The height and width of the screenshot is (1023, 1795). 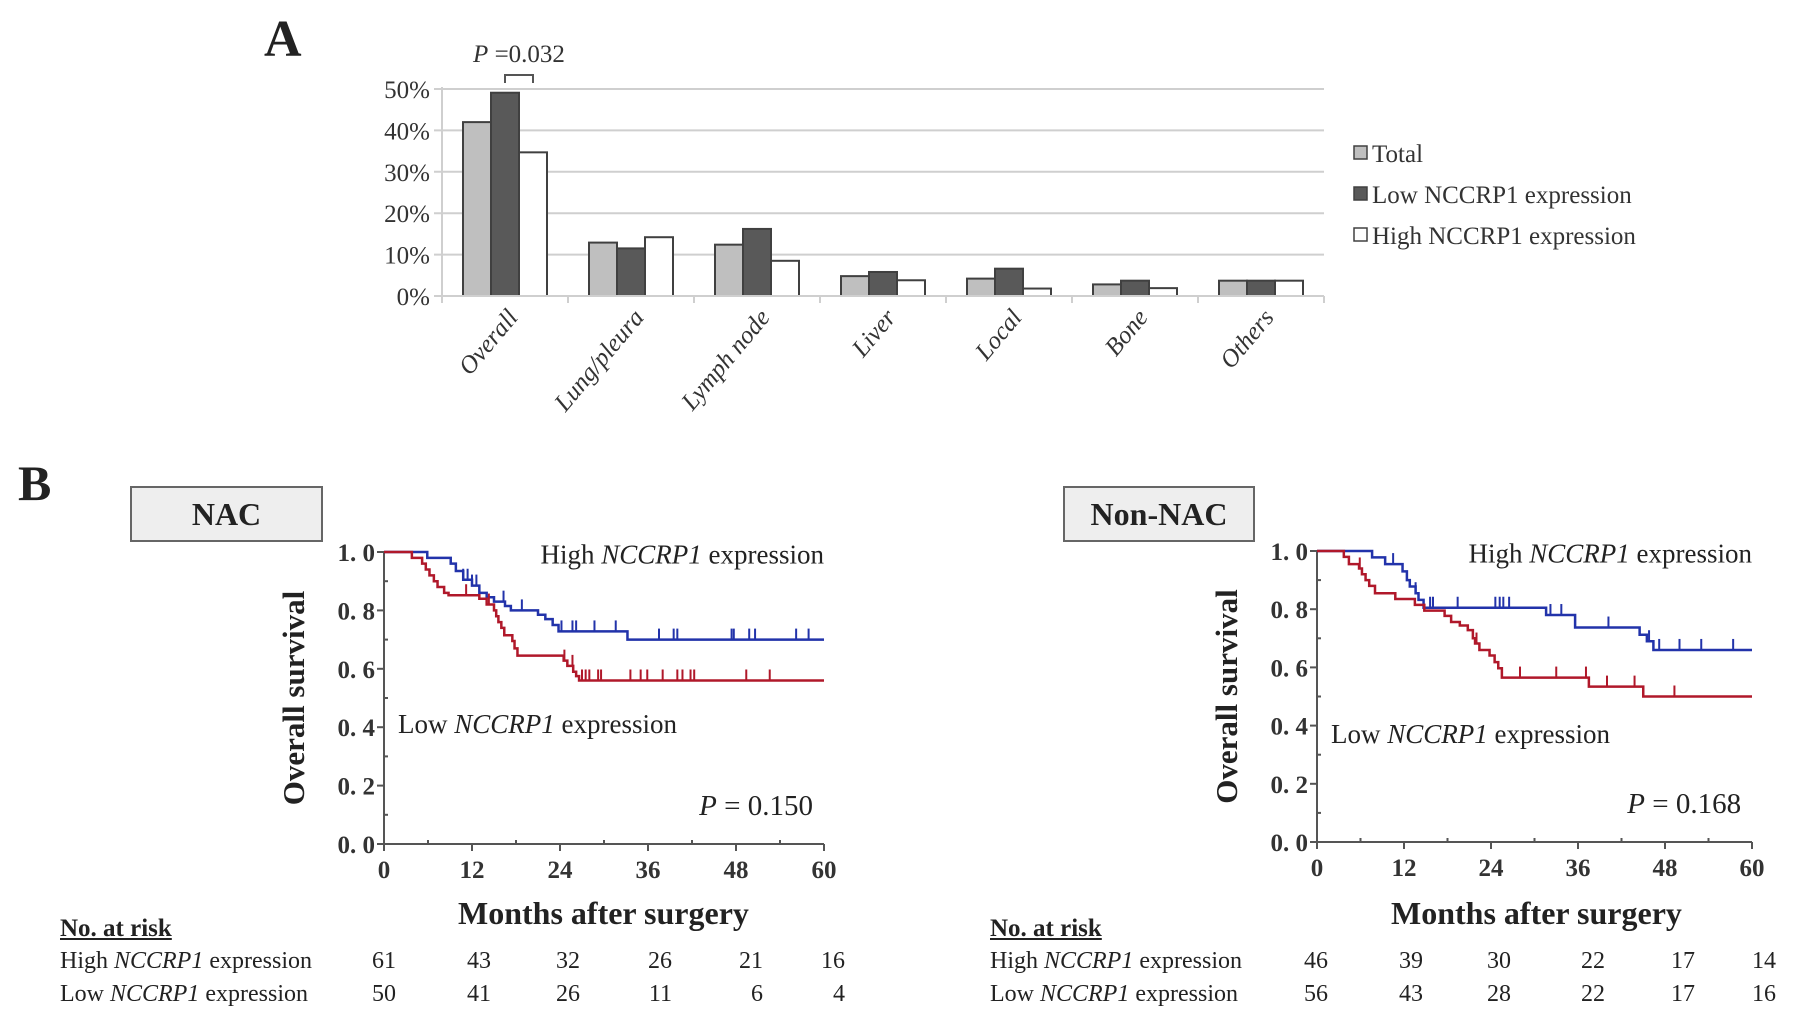 What do you see at coordinates (1764, 961) in the screenshot?
I see `at-risk-count: 14` at bounding box center [1764, 961].